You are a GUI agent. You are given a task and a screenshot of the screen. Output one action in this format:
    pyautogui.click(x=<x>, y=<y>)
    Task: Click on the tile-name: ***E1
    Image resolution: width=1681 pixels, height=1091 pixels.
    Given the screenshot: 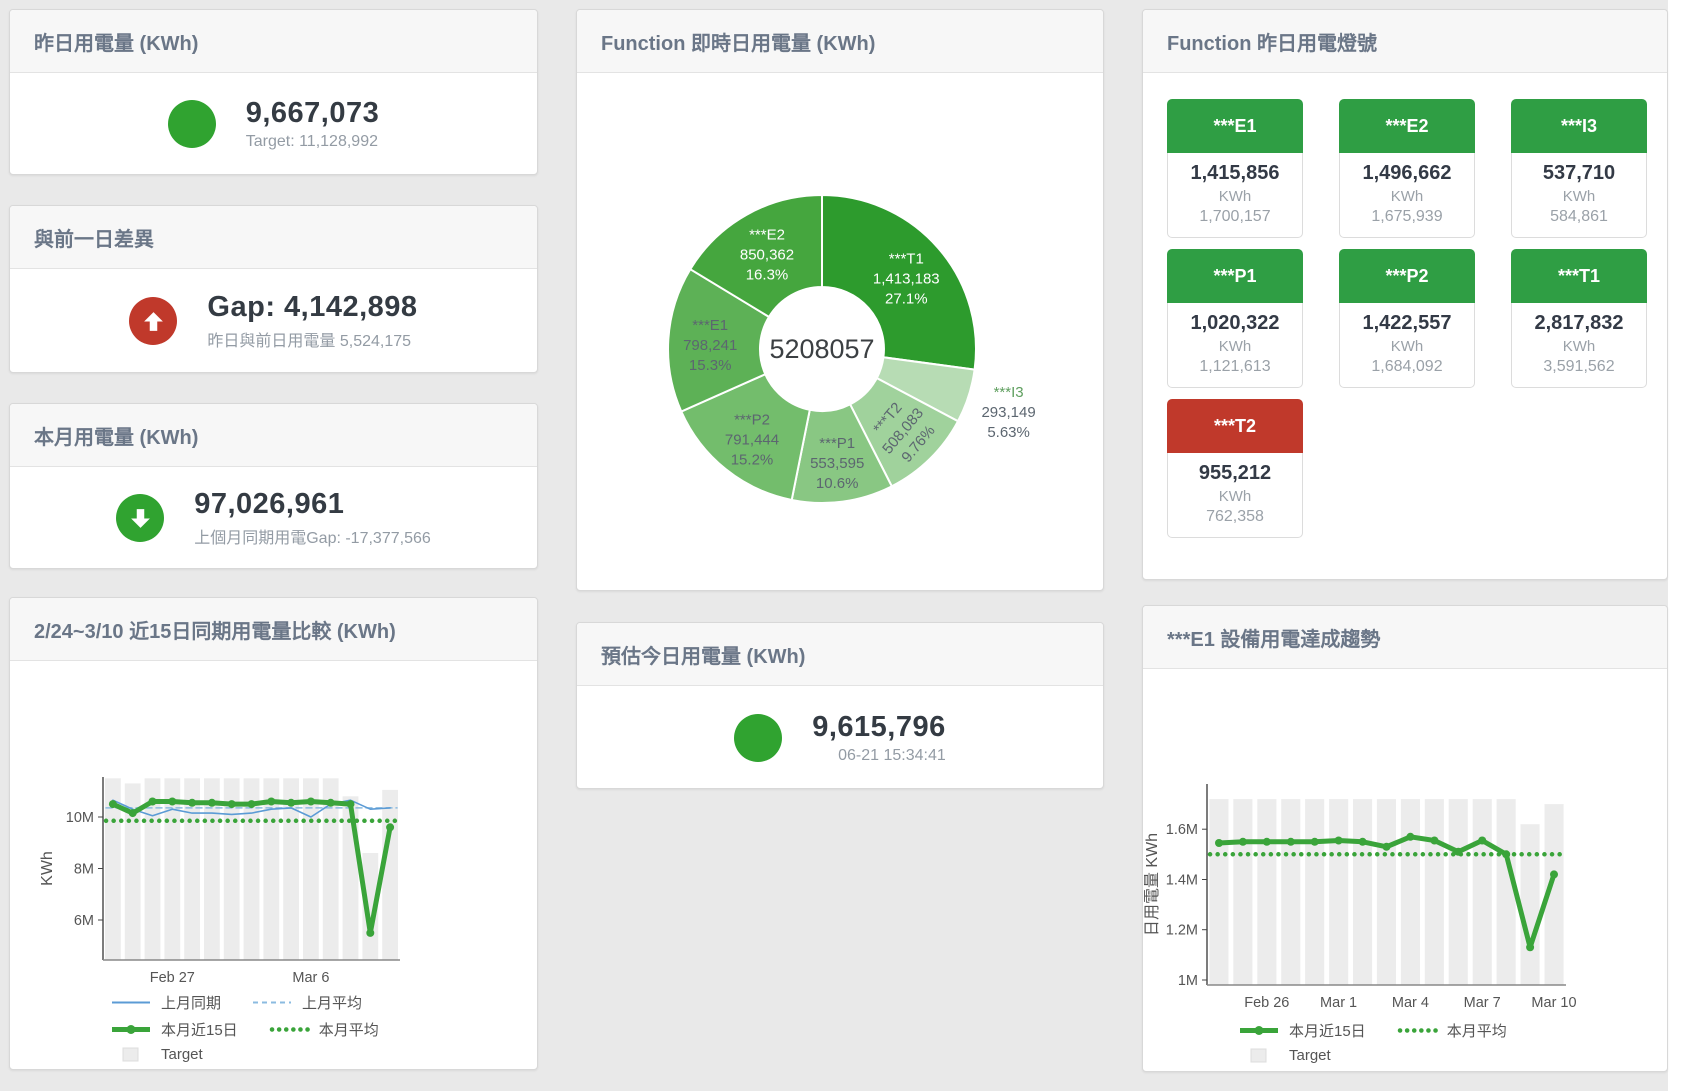 What is the action you would take?
    pyautogui.click(x=1235, y=126)
    